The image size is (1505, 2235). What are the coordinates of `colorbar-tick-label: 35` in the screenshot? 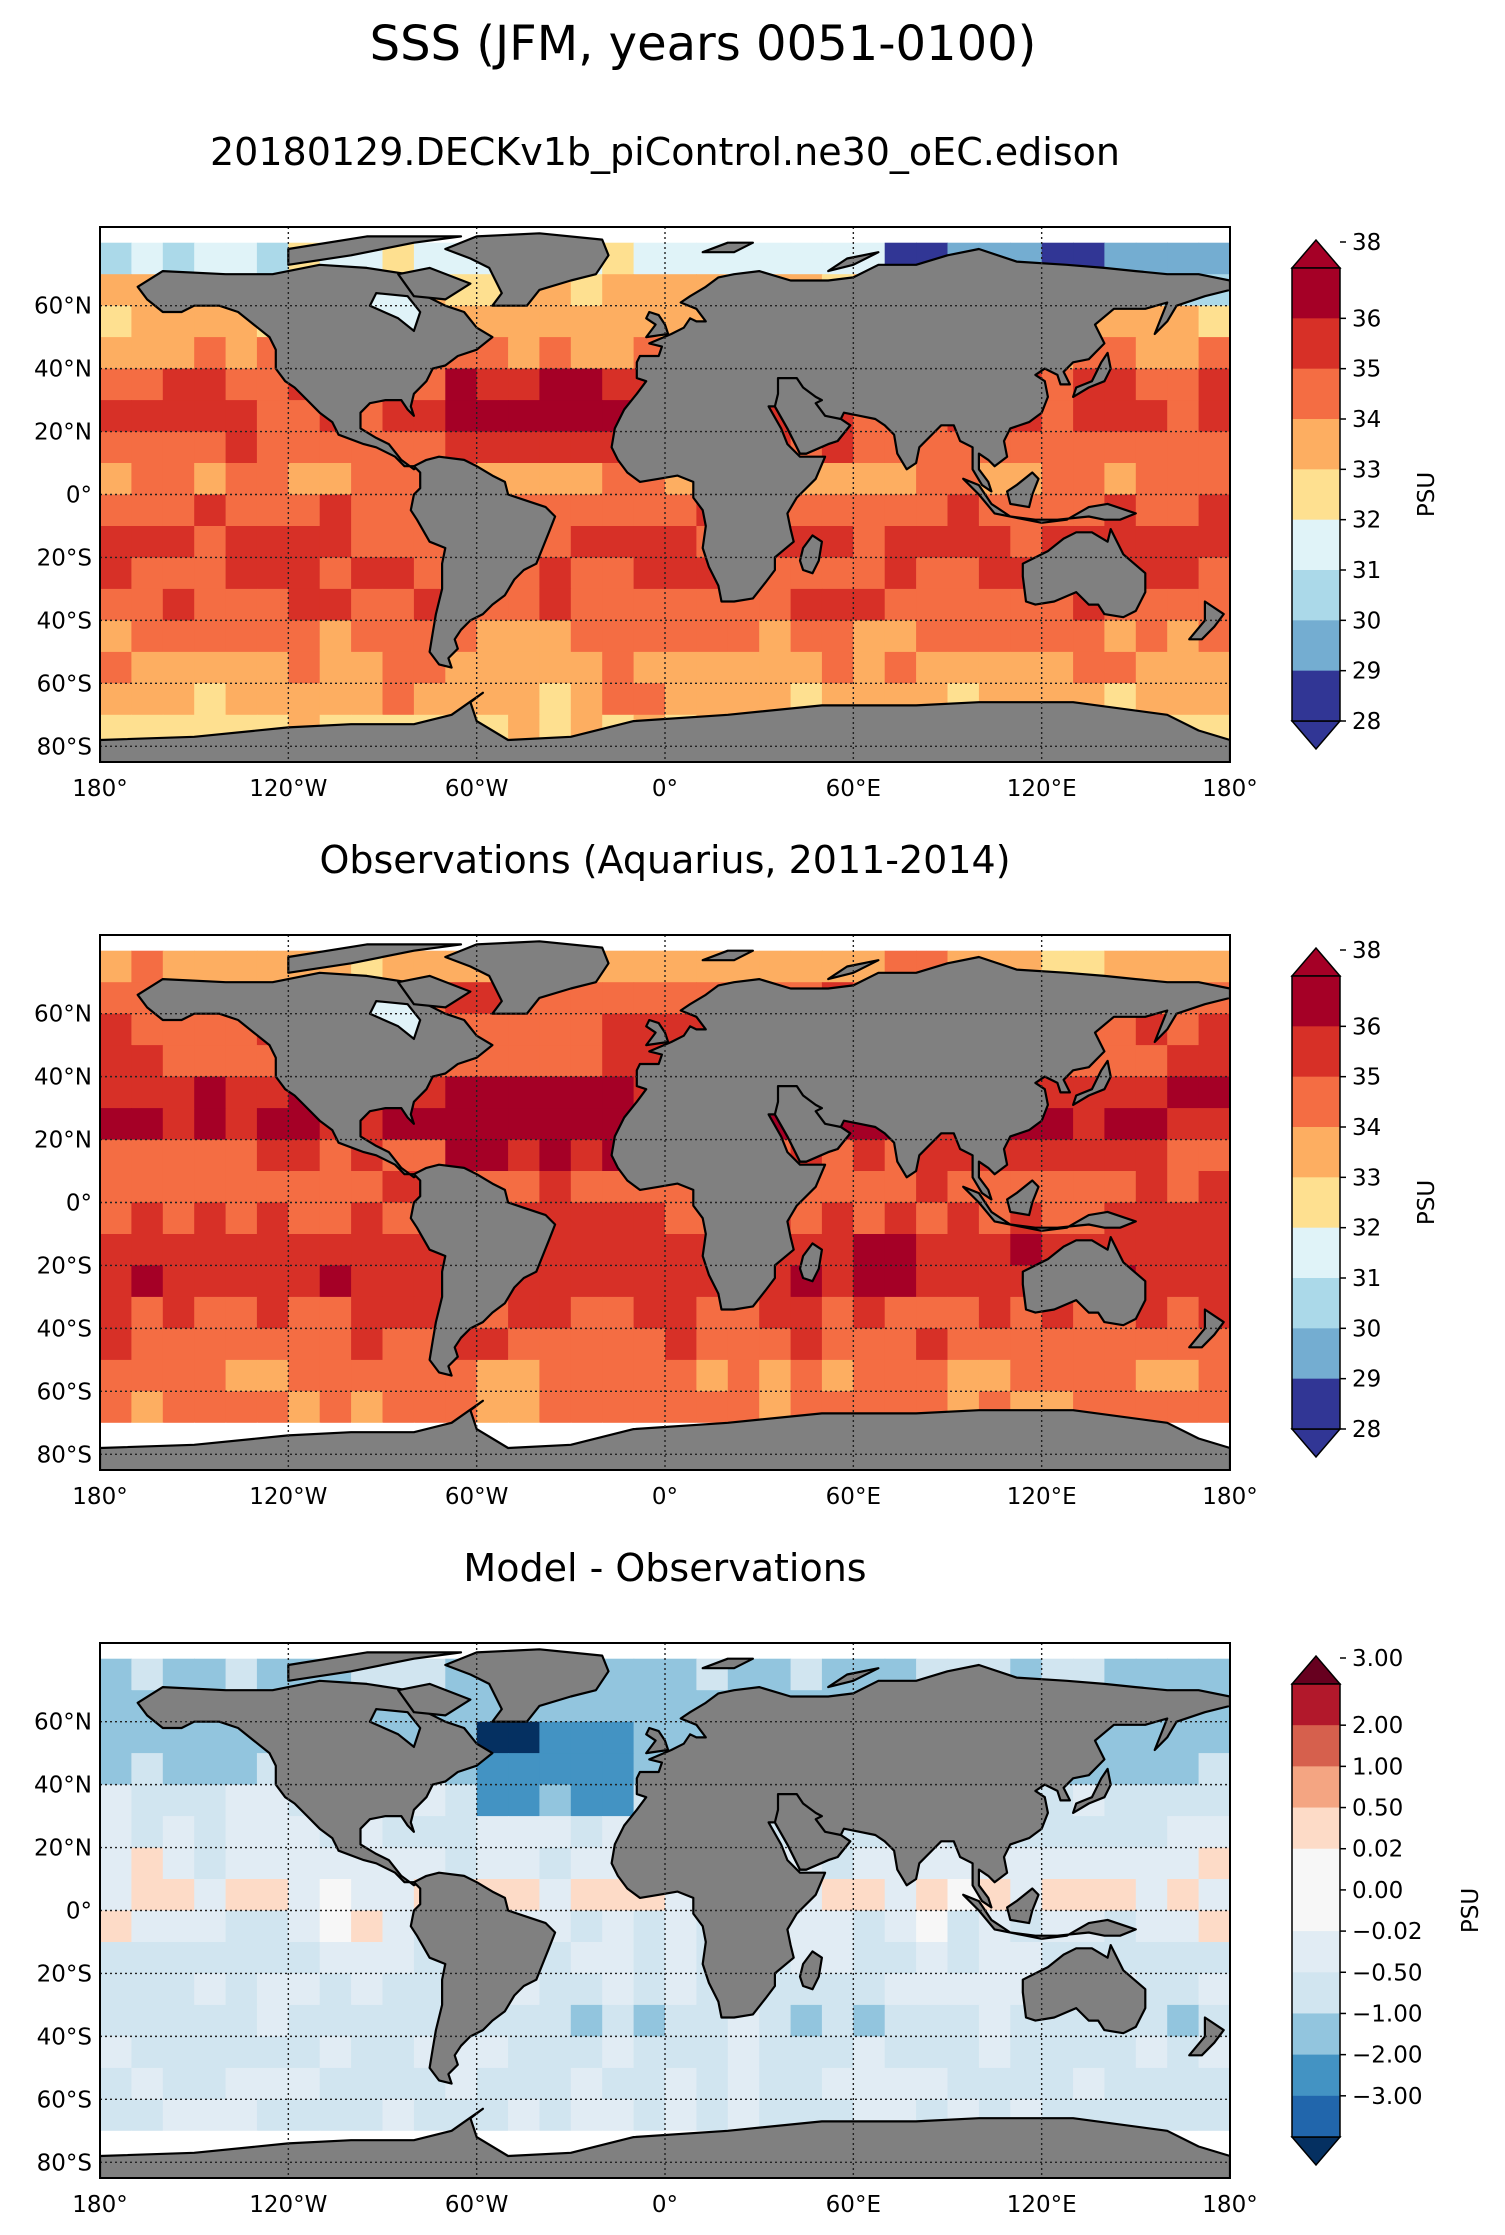 It's located at (1366, 370).